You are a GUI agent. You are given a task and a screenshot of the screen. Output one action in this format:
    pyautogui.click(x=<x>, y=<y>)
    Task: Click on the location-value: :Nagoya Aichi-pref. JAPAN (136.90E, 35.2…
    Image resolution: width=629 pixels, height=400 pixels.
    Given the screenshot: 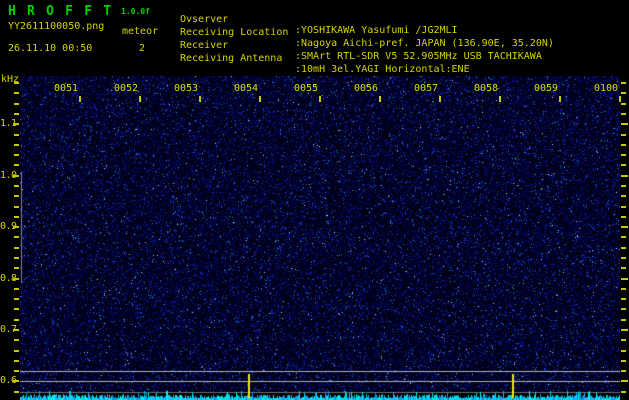 What is the action you would take?
    pyautogui.click(x=424, y=43)
    